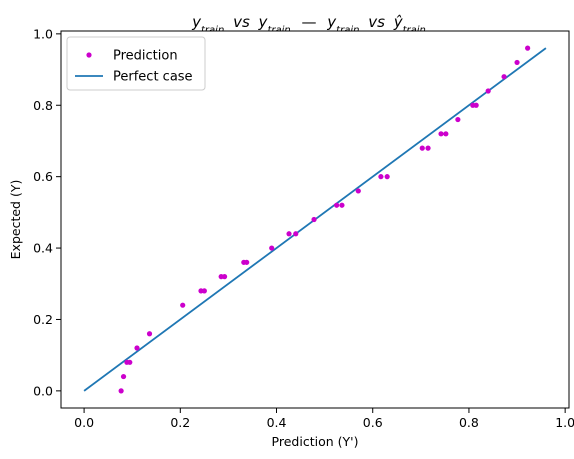 The height and width of the screenshot is (459, 574). What do you see at coordinates (43, 33) in the screenshot?
I see `y-tick-label: 1.0` at bounding box center [43, 33].